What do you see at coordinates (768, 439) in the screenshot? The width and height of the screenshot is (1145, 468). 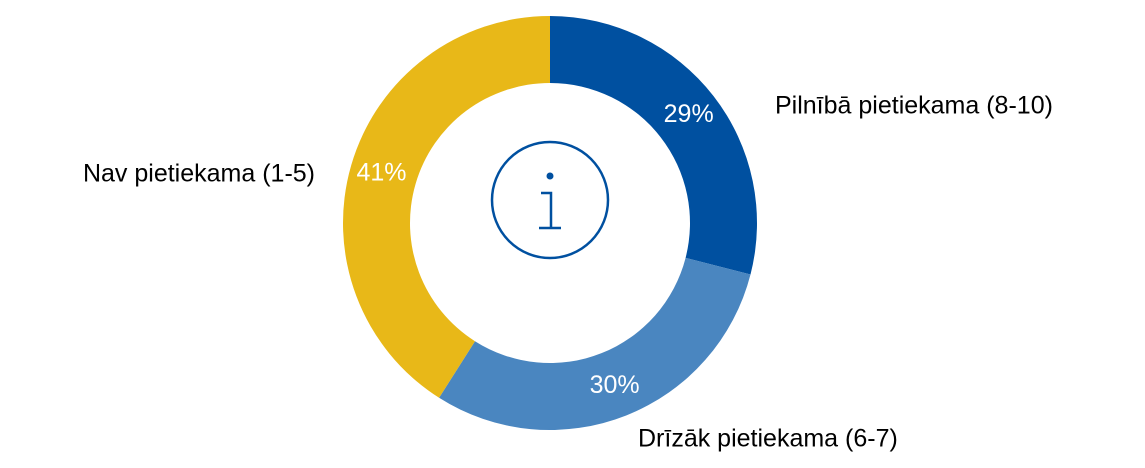 I see `category-label: Drīzāk pietiekama (6-7)` at bounding box center [768, 439].